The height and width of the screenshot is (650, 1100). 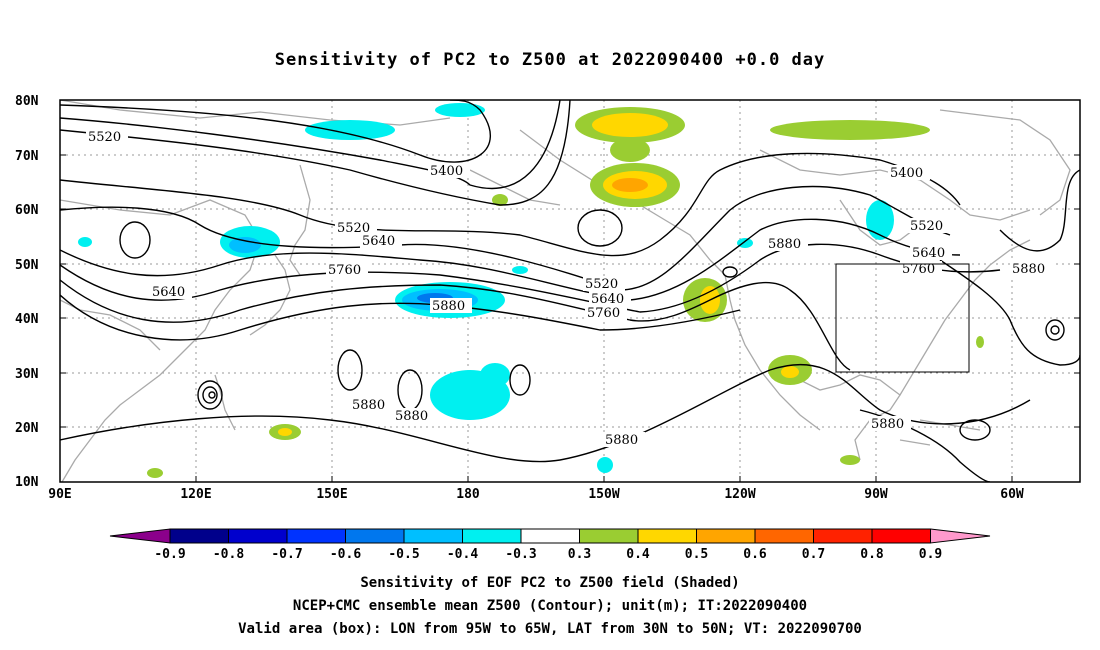 I want to click on colorbar-tick-label: -0.8, so click(x=228, y=554).